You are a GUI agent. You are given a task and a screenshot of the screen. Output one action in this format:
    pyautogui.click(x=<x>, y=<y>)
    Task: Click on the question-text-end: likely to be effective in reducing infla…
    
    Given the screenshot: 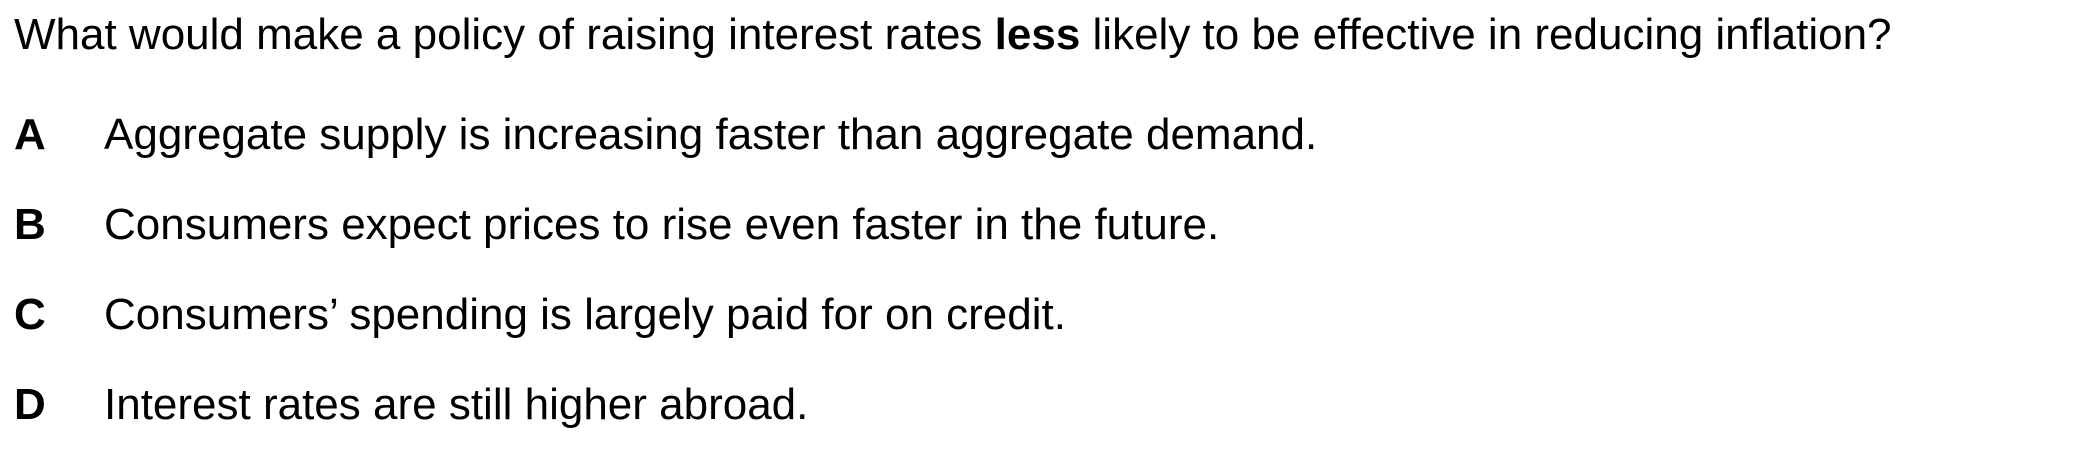 What is the action you would take?
    pyautogui.click(x=1486, y=34)
    